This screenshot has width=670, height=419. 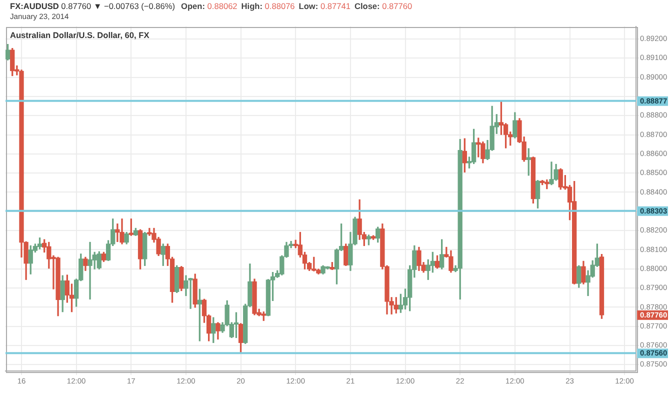 I want to click on text: Close: 0.87760, so click(x=383, y=6).